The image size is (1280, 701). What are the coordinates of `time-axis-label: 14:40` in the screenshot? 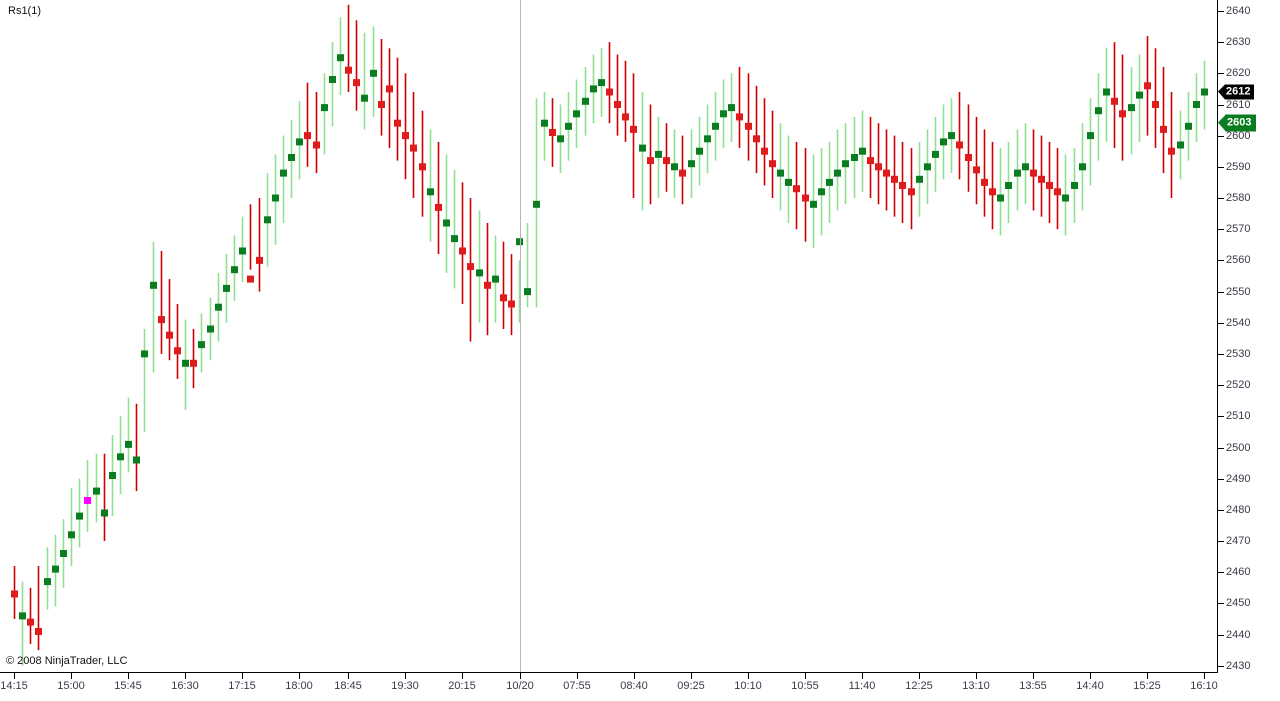 It's located at (1090, 686).